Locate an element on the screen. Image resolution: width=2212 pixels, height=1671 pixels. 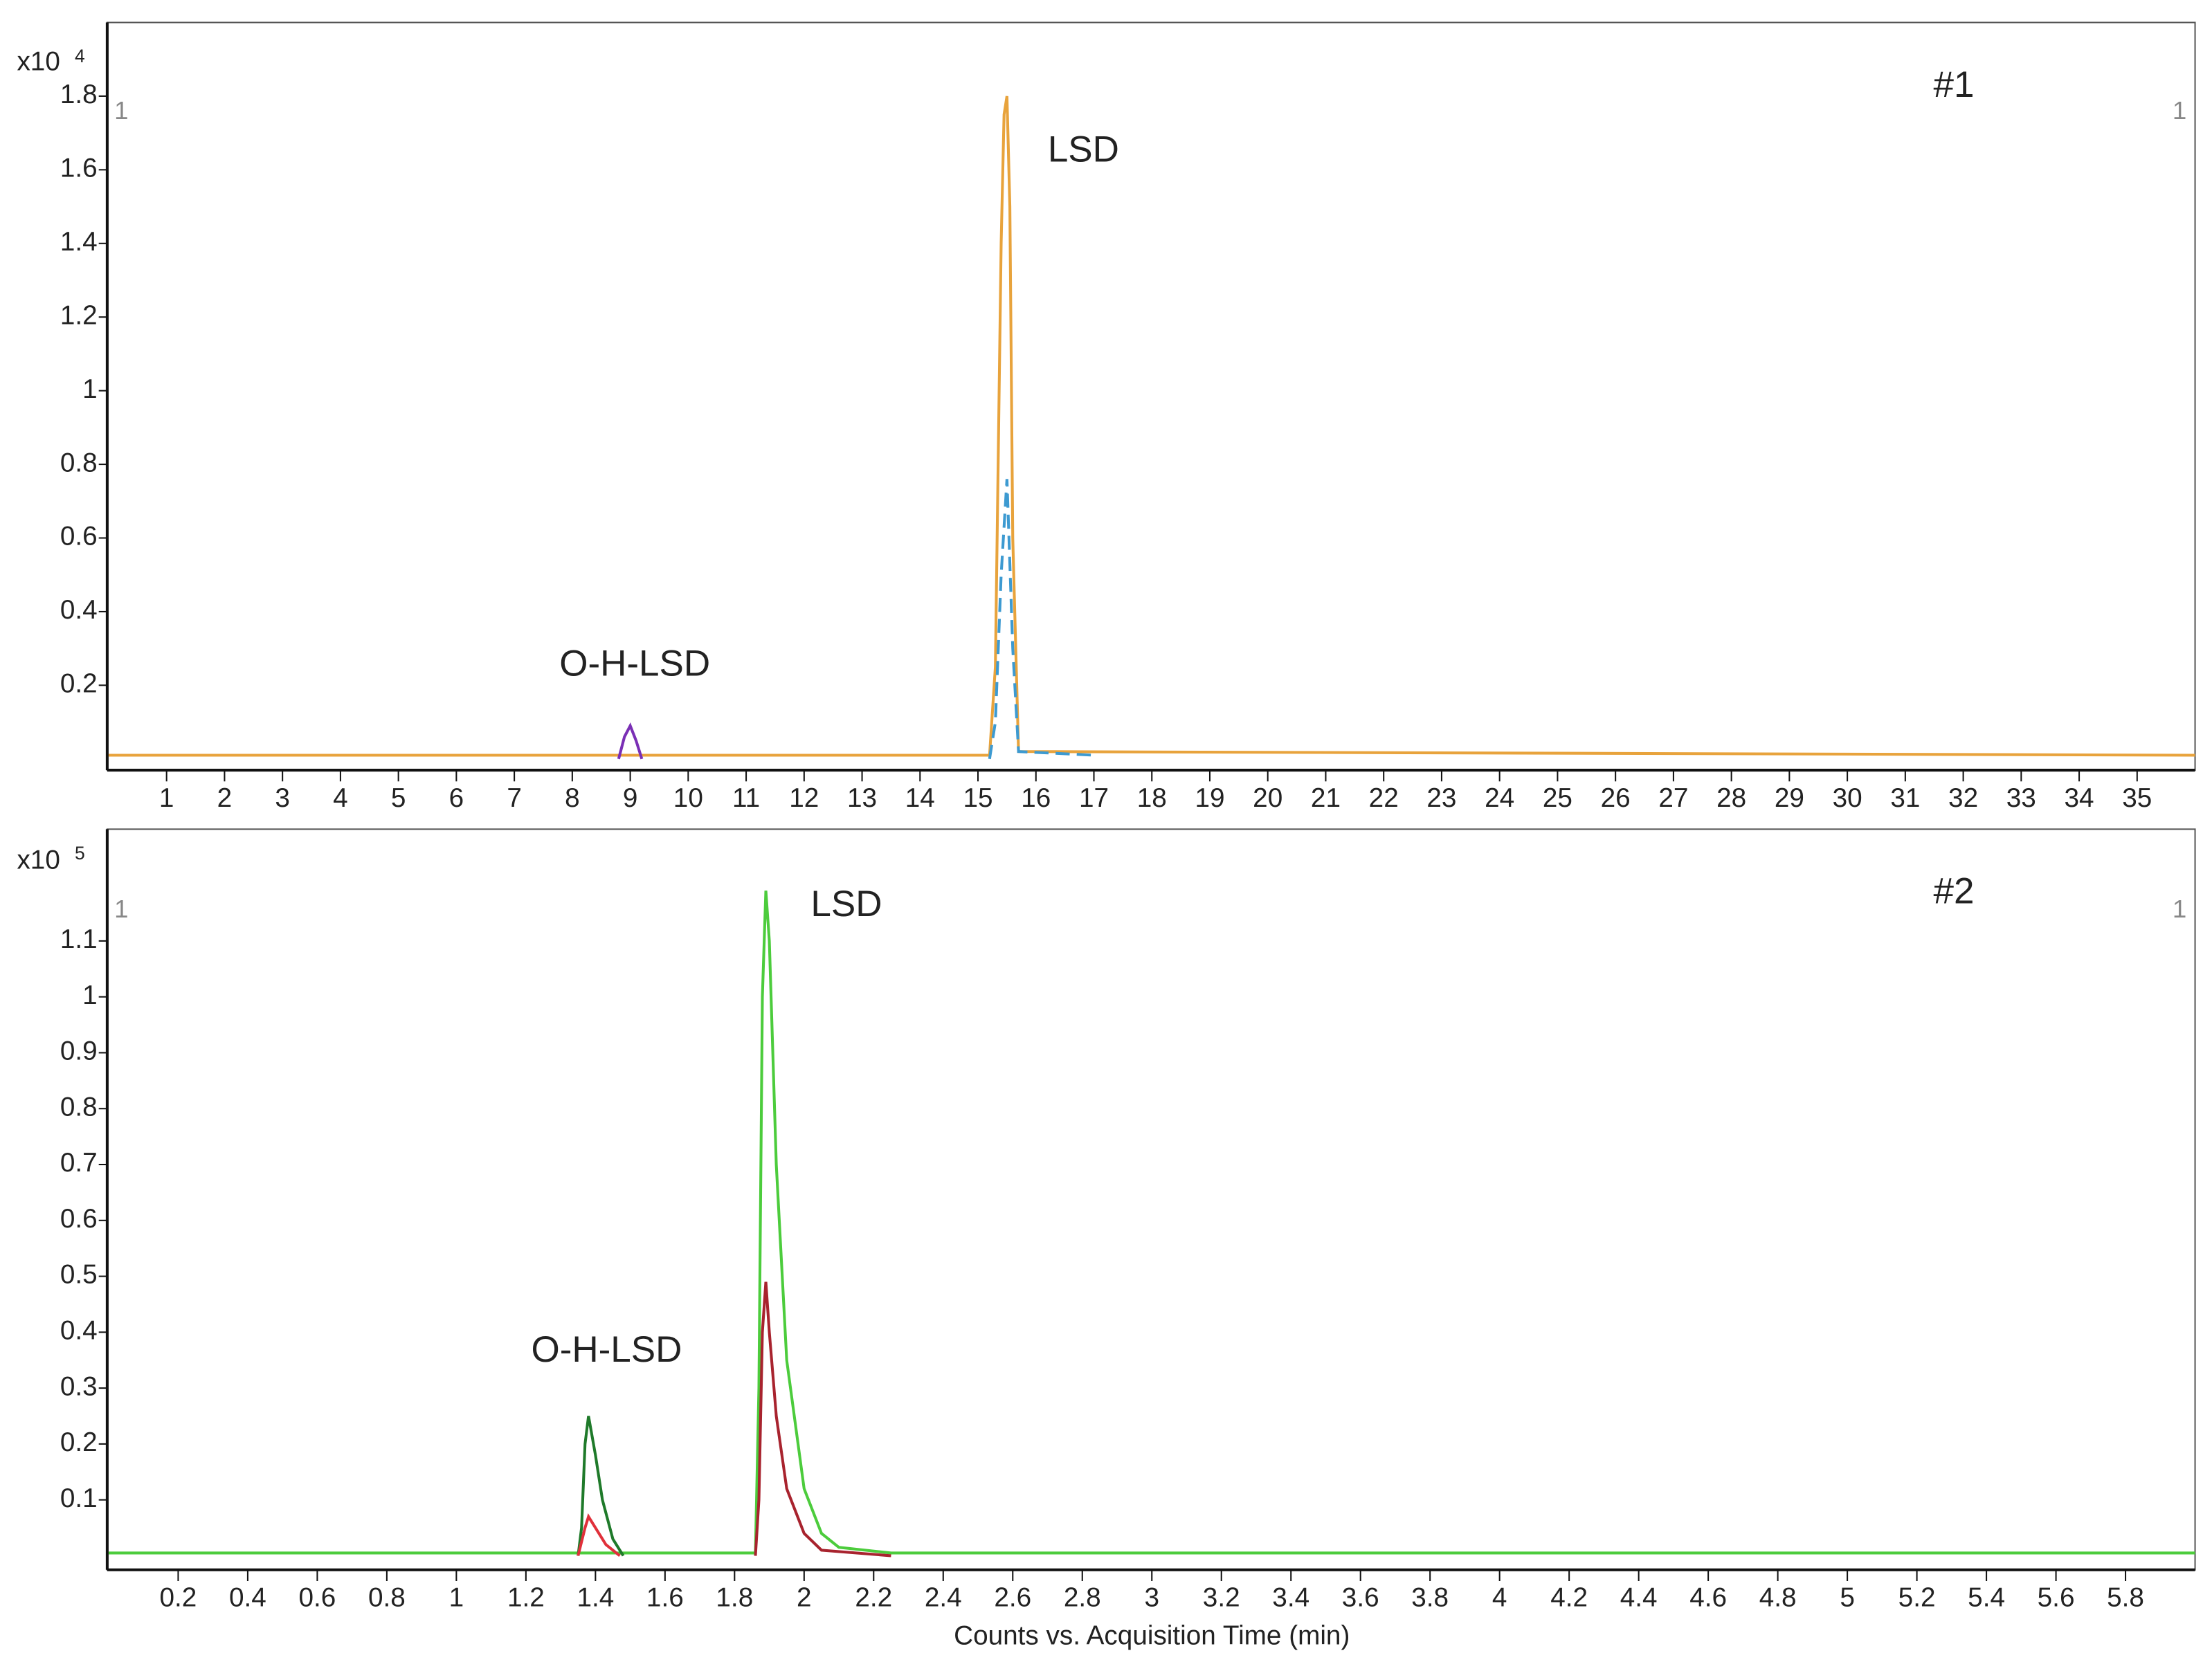
x-tick-label: 28 is located at coordinates (1731, 798).